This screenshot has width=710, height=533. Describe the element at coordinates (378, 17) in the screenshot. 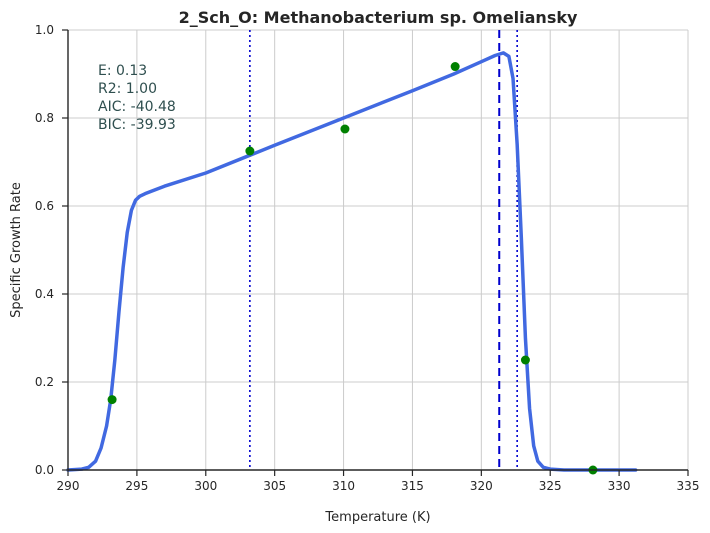

I see `chart-title: 2_Sch_O: Methanobacterium sp. Omeliansky` at that location.